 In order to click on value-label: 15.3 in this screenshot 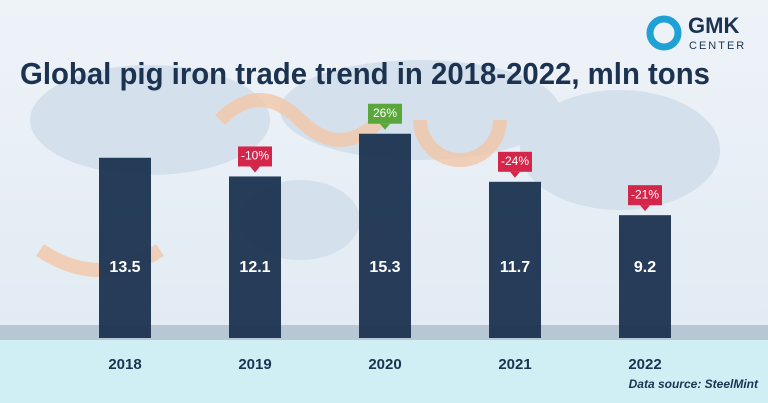, I will do `click(384, 267)`.